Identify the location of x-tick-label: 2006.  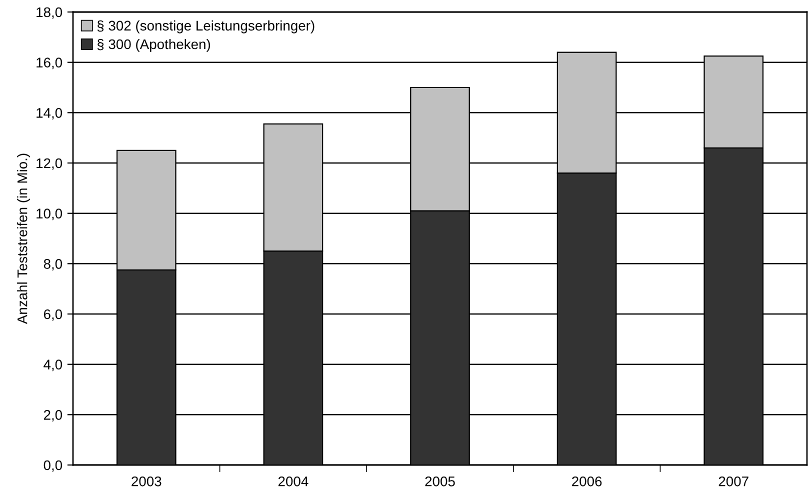
(587, 481).